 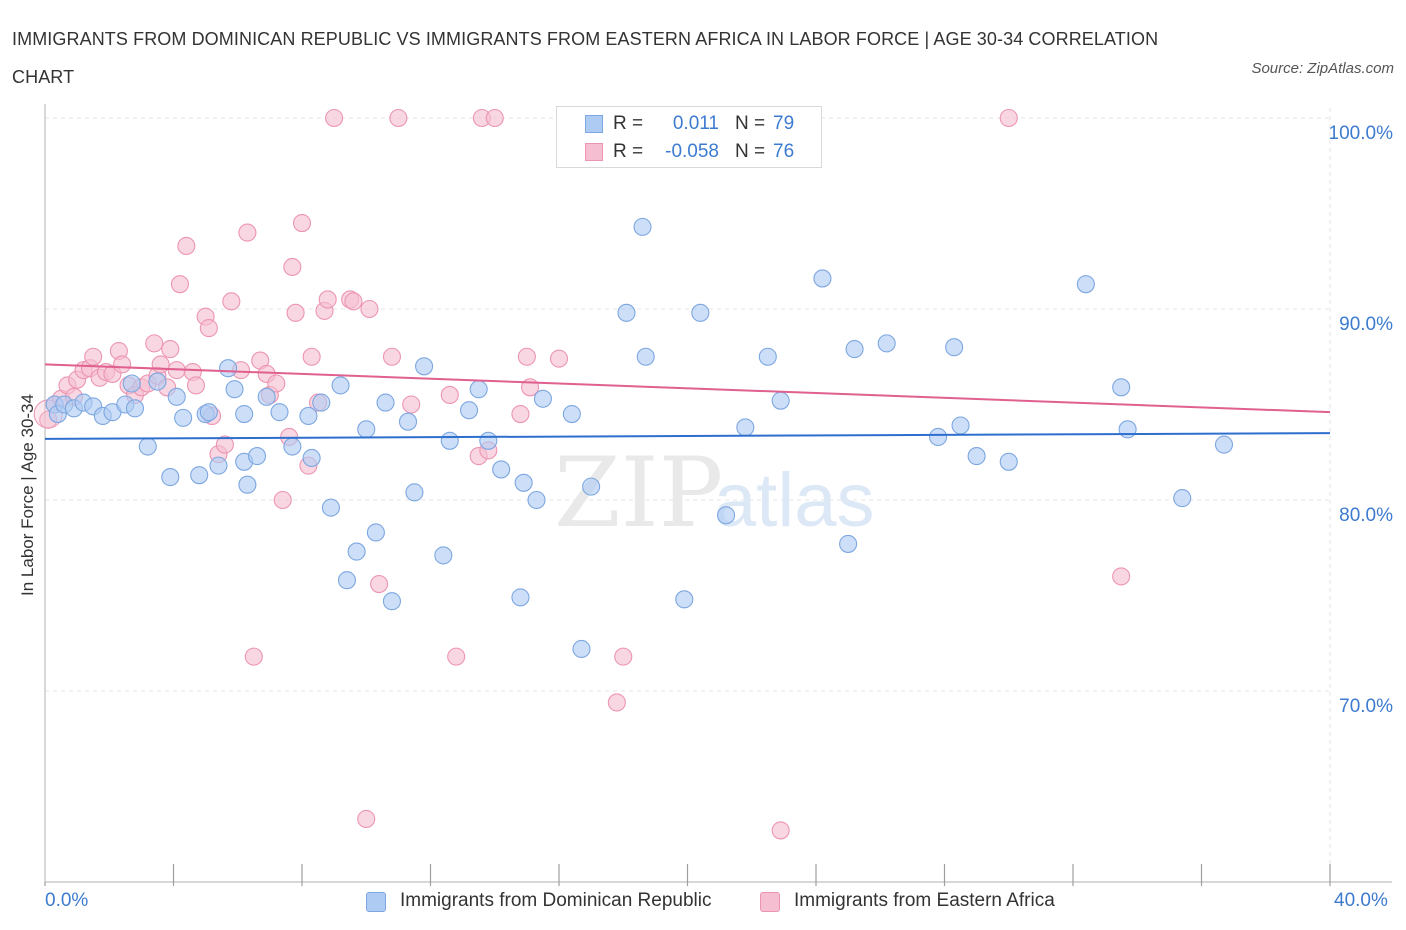 What do you see at coordinates (687, 388) in the screenshot?
I see `trend-line-eastern-africa` at bounding box center [687, 388].